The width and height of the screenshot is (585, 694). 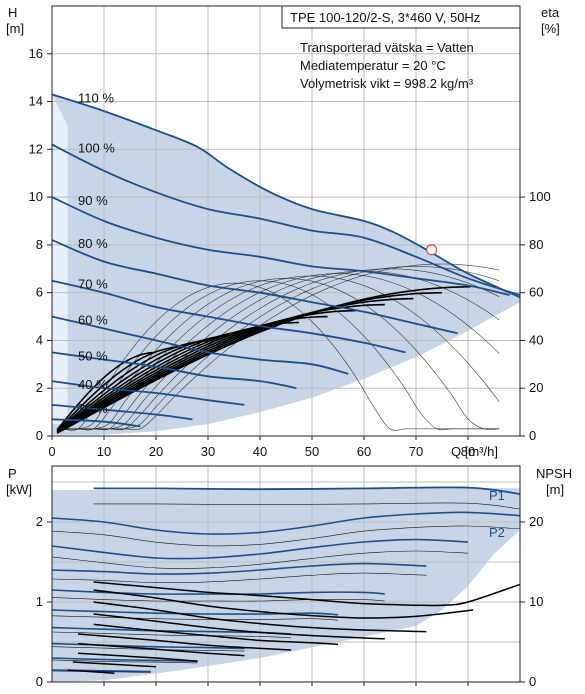 What do you see at coordinates (93, 384) in the screenshot?
I see `speed-label: 40 %` at bounding box center [93, 384].